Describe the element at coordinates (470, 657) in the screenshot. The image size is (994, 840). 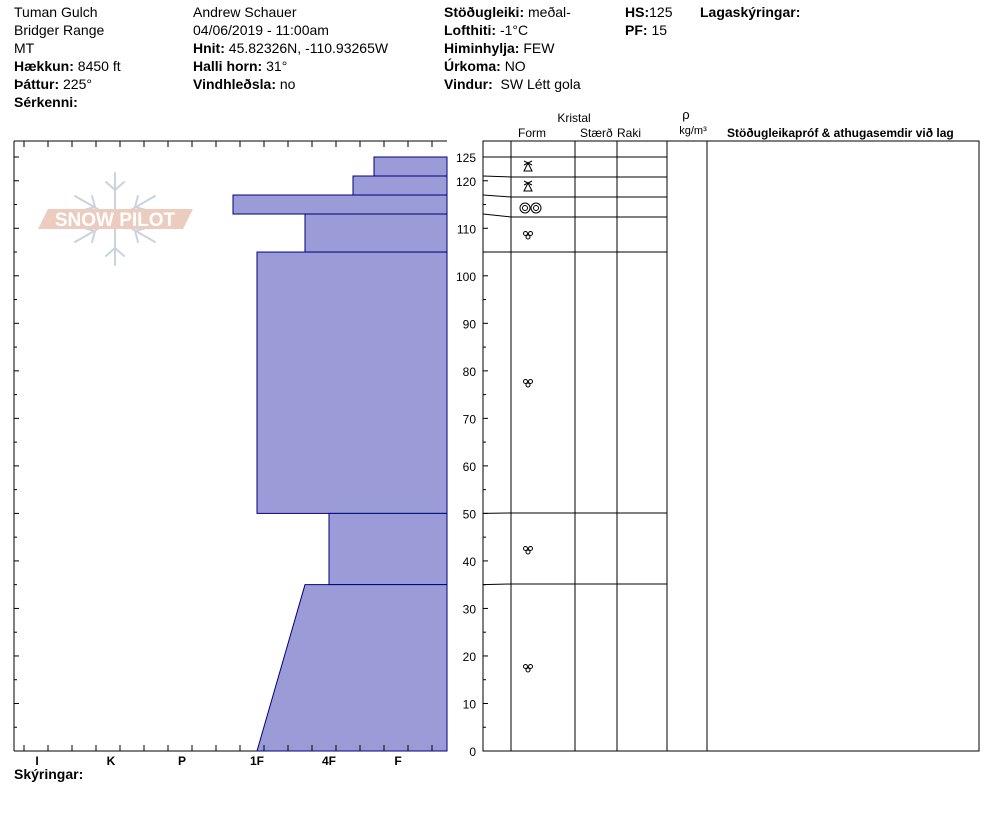
I see `y-tick-label-20: 20` at that location.